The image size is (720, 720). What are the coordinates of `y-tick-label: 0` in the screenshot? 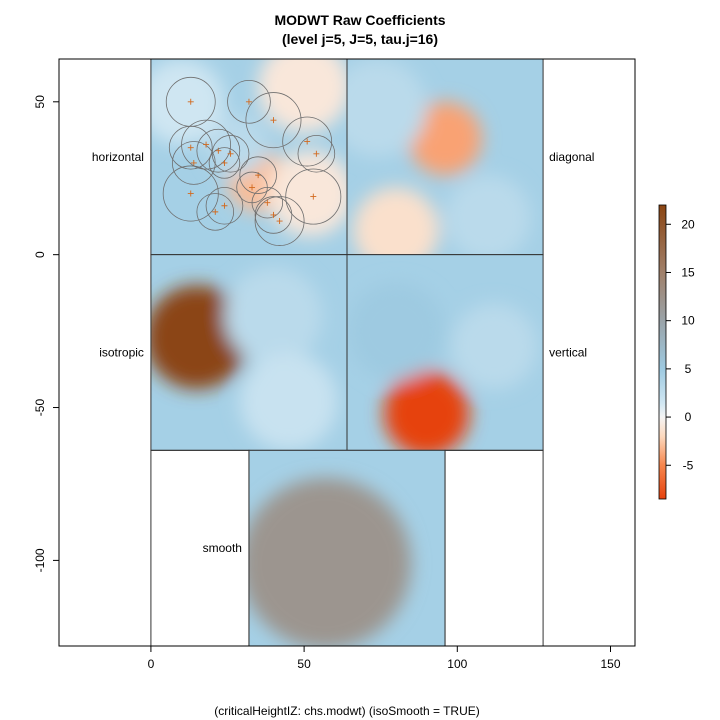 It's located at (40, 254).